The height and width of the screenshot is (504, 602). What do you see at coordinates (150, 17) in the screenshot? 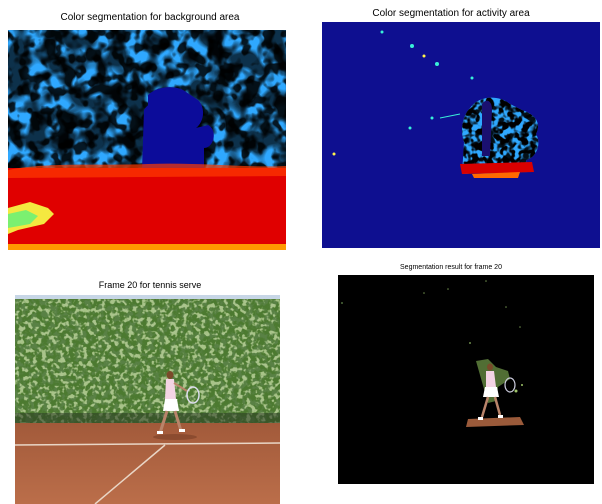
I see `caption-background-segmentation: Color segmentation for background area` at bounding box center [150, 17].